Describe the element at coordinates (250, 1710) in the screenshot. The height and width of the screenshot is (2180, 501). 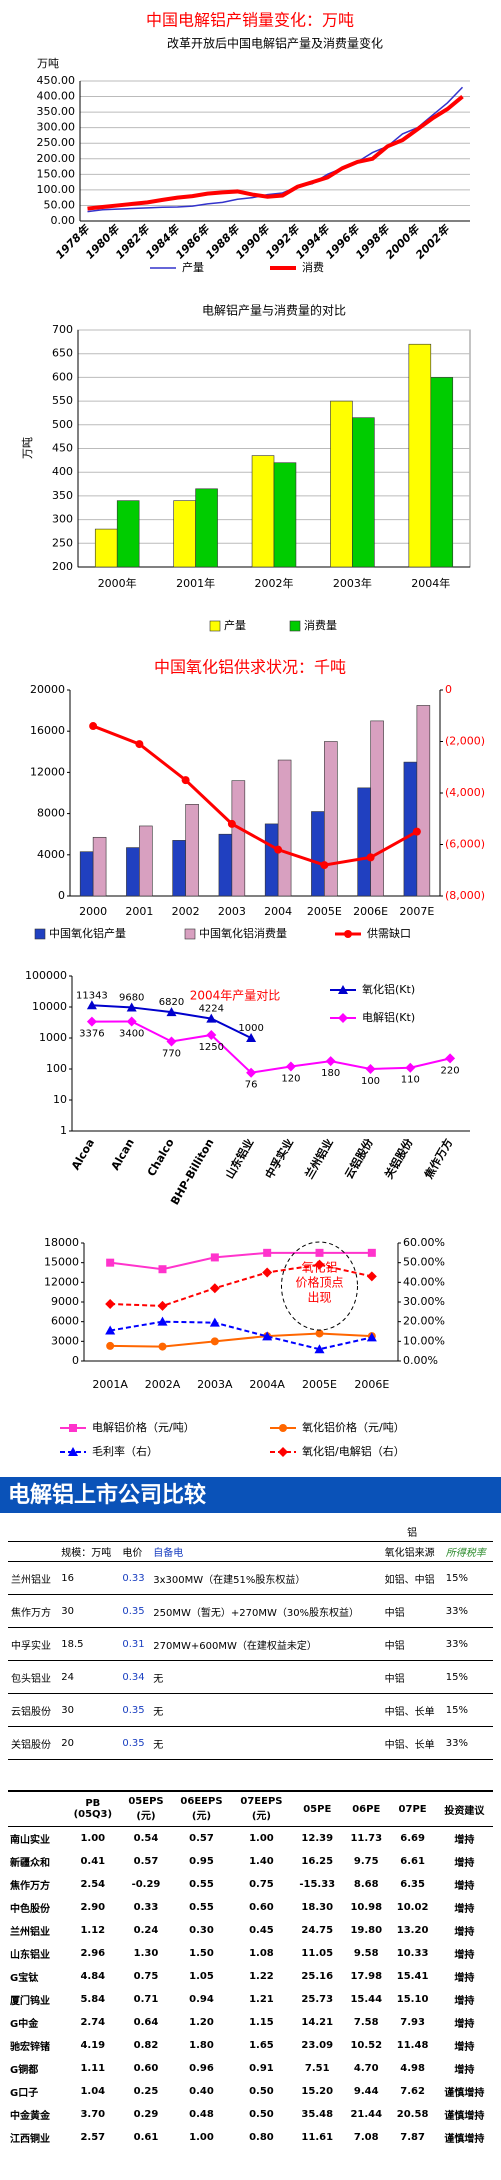
I see `row: 云铝股份 30 0.35 无中铝、长单 15%` at that location.